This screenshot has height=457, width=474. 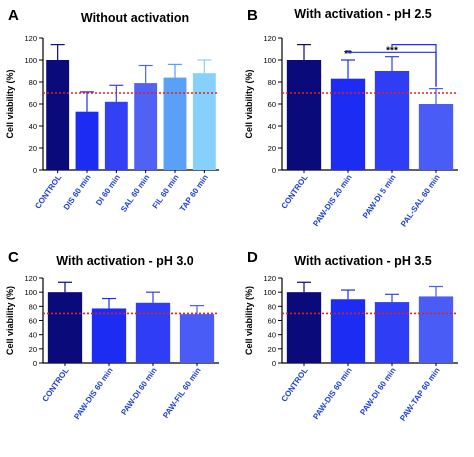 I want to click on comparison-bracket, so click(x=414, y=65).